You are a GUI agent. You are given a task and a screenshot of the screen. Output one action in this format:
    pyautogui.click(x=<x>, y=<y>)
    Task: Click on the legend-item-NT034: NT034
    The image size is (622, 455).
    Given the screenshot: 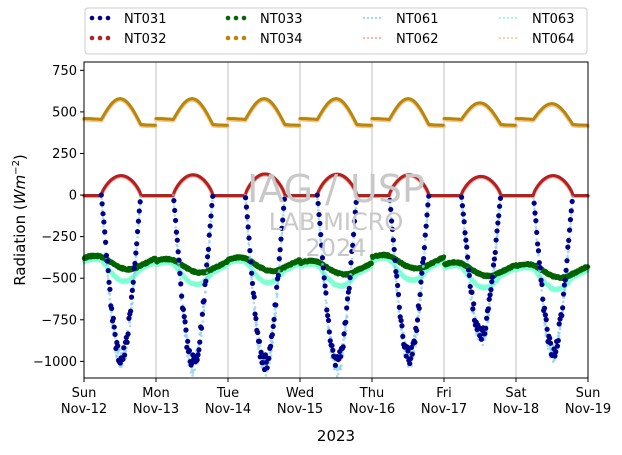 What is the action you would take?
    pyautogui.click(x=263, y=39)
    